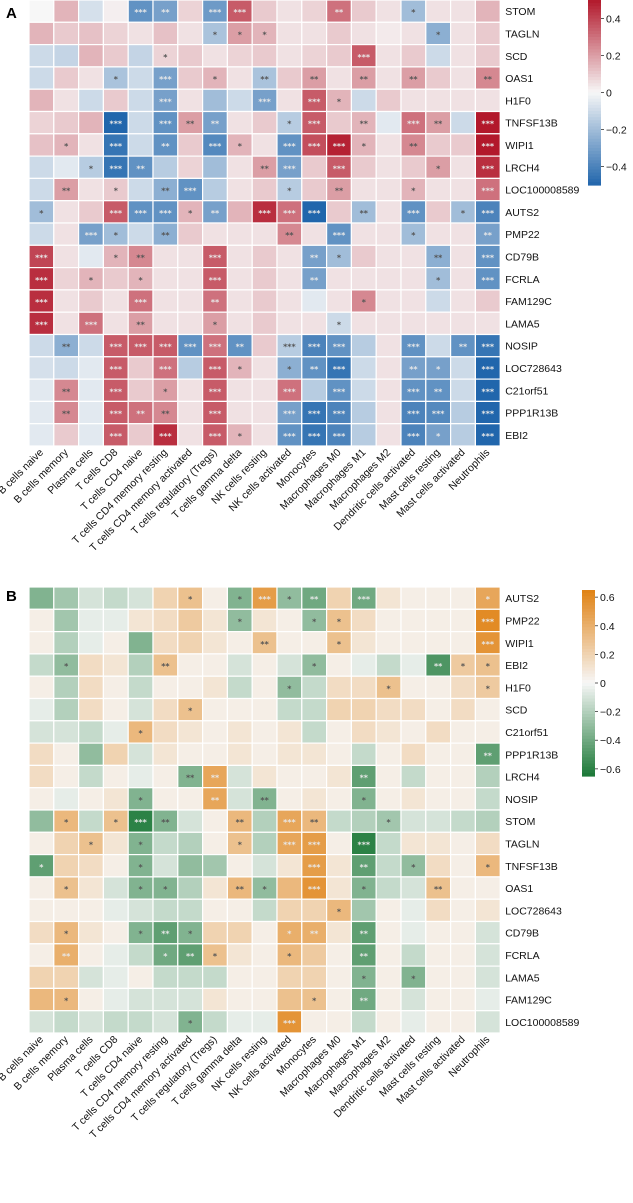 This screenshot has width=633, height=1203. I want to click on colorbar-tick-label: −0.2, so click(610, 713).